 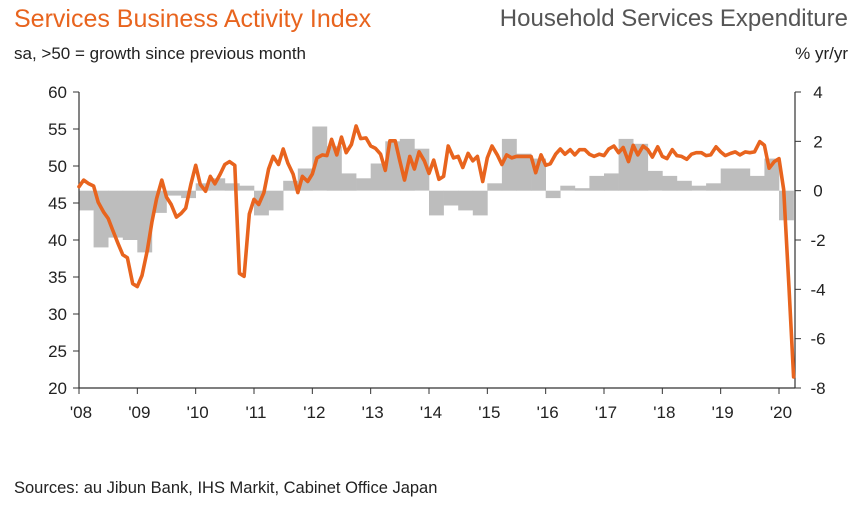 I want to click on right-axis-tick-label: -4, so click(x=817, y=289).